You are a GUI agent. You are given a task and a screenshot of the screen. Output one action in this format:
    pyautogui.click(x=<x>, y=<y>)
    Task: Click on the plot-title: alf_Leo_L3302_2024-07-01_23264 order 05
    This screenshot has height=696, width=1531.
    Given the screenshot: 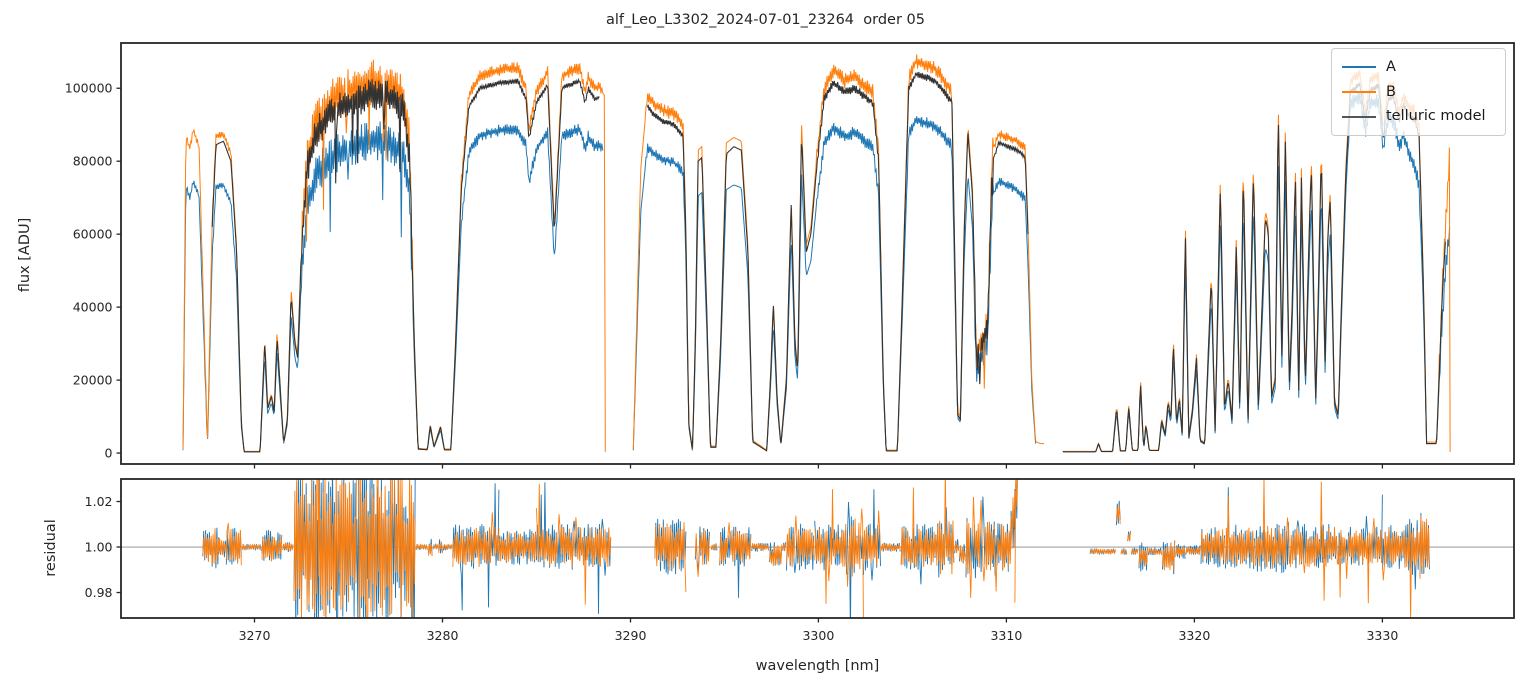 What is the action you would take?
    pyautogui.click(x=765, y=20)
    